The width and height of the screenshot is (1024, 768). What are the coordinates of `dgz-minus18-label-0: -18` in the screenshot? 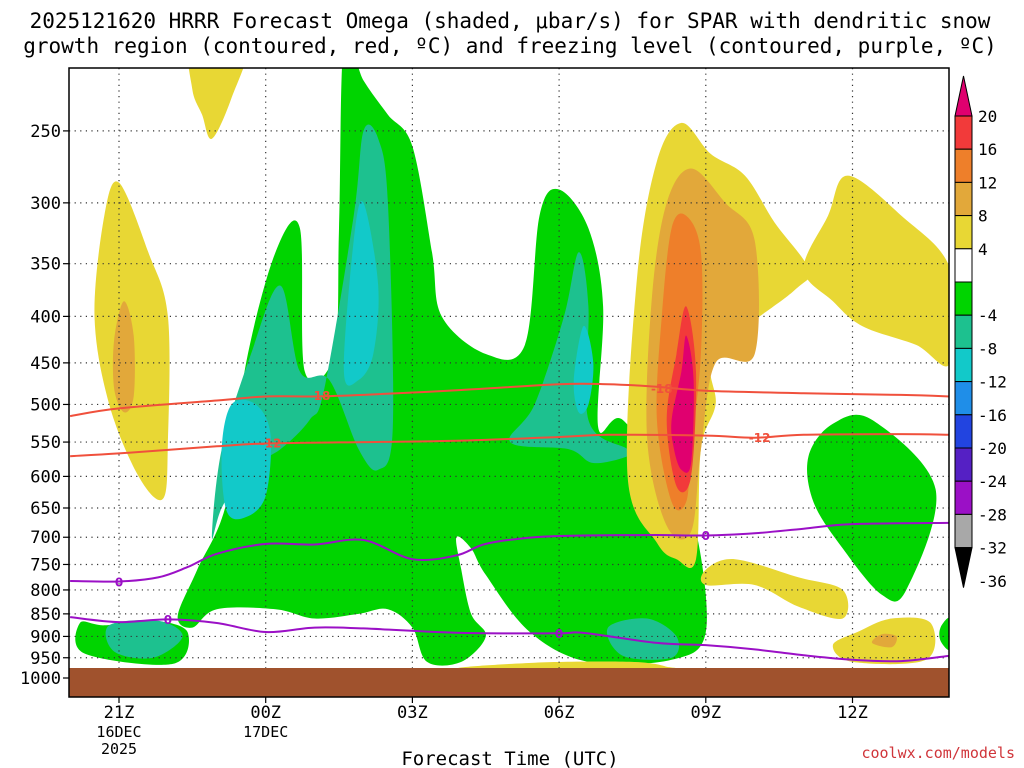 It's located at (320, 396).